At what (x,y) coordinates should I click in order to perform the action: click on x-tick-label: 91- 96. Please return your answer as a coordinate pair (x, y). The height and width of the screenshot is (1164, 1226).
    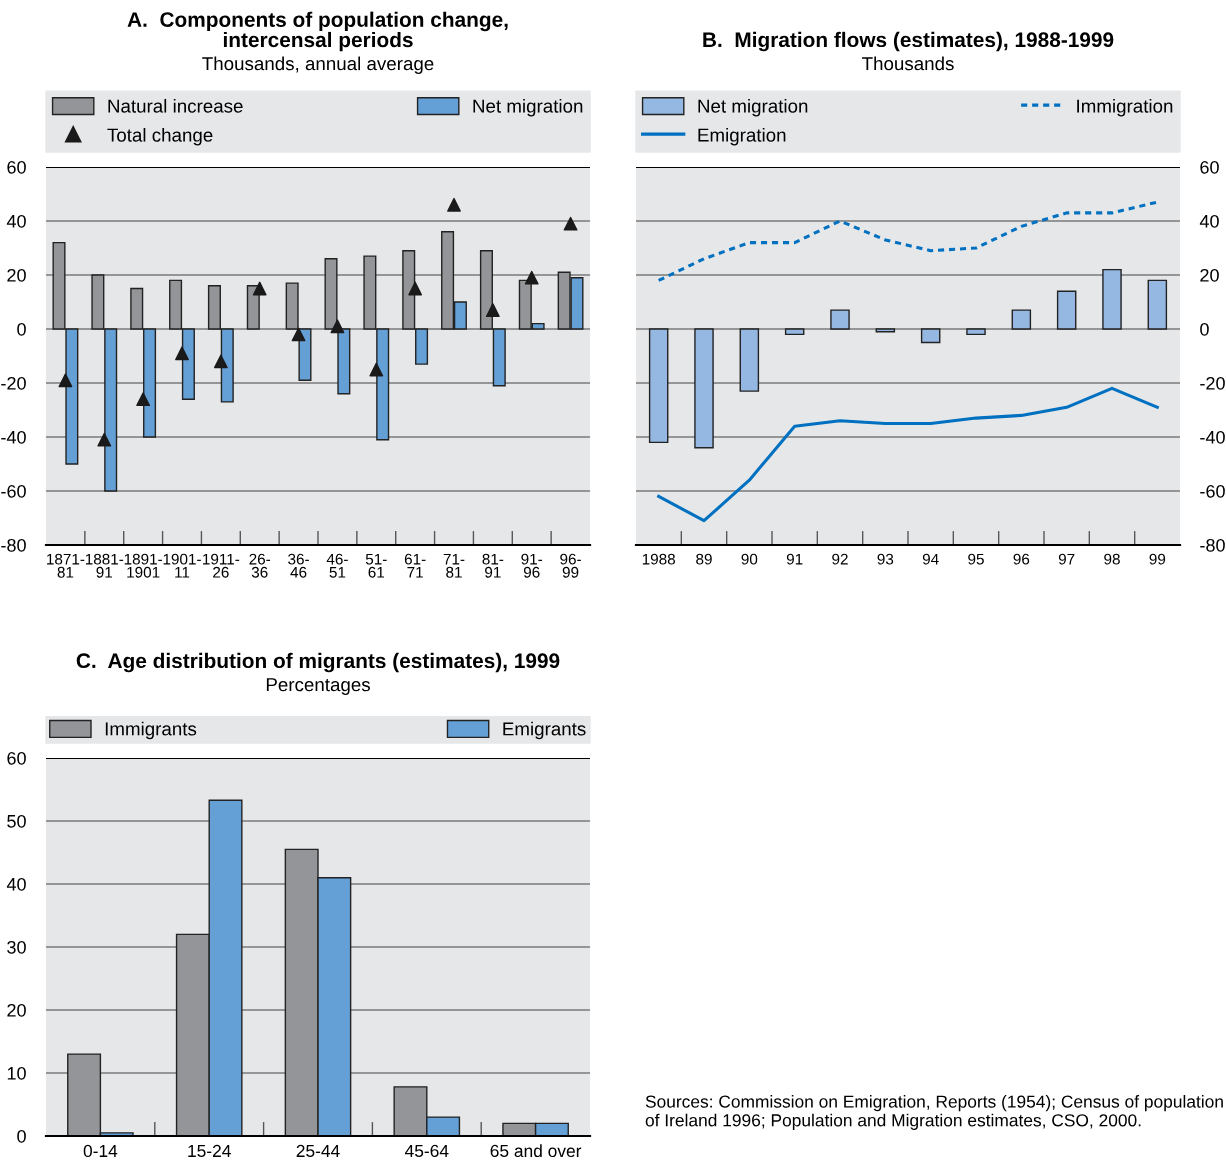
    Looking at the image, I should click on (532, 565).